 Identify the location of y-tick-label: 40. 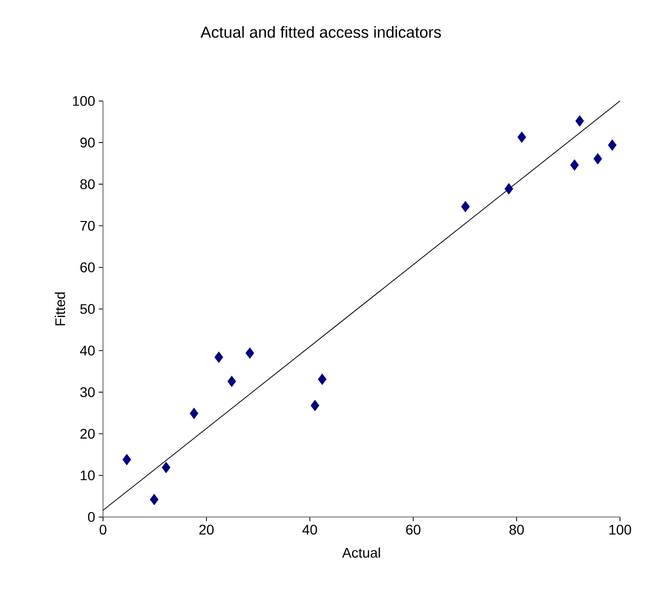
(87, 351).